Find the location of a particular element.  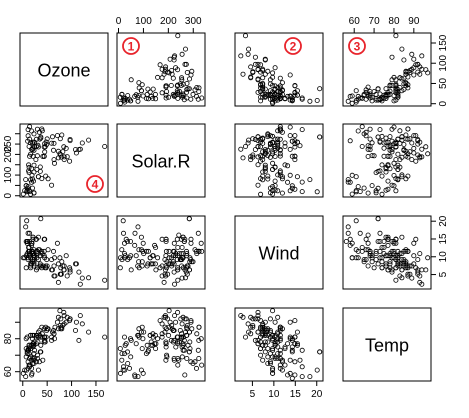

panel-wind-vs-solar-r is located at coordinates (161, 252).